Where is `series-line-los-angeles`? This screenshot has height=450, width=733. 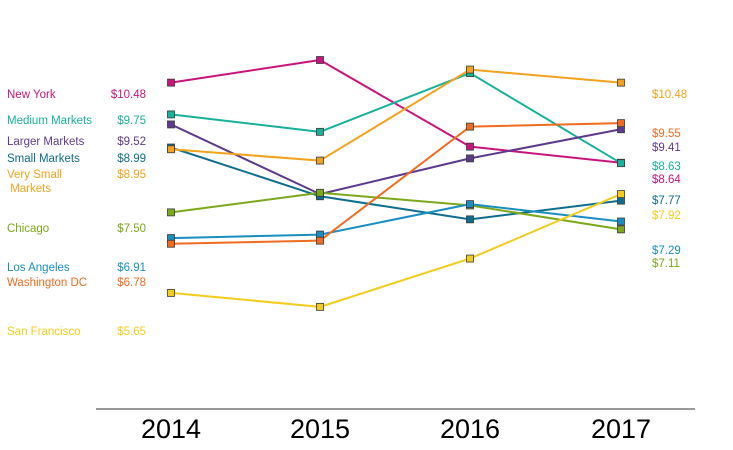 series-line-los-angeles is located at coordinates (396, 221).